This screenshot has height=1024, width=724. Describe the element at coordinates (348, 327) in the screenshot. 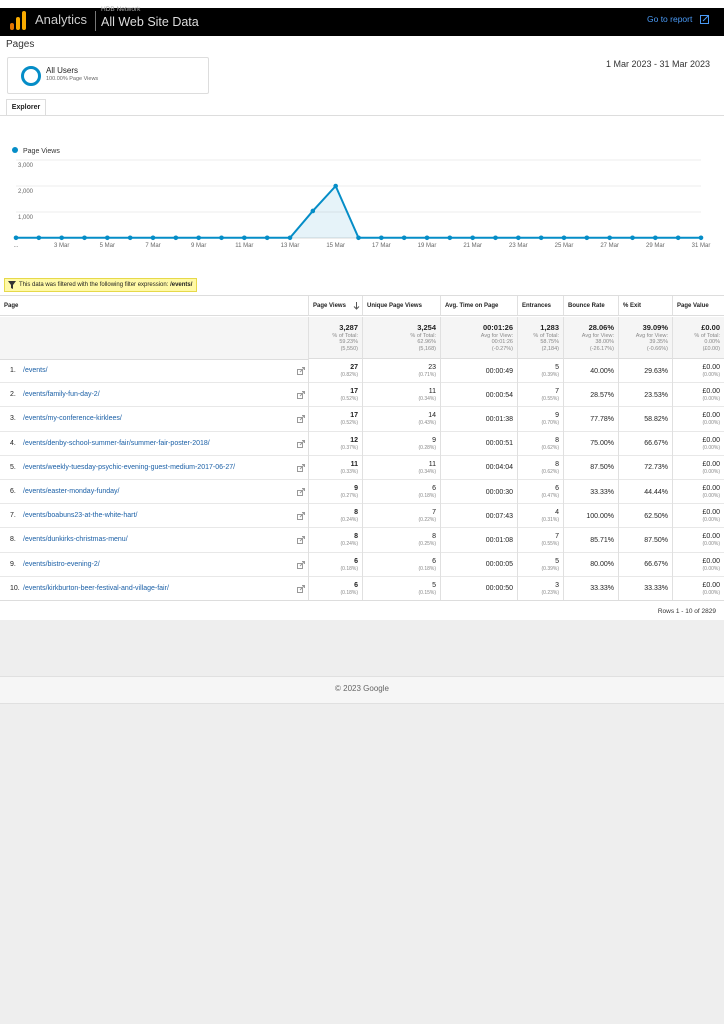

I see `totals-main: 3,287` at that location.